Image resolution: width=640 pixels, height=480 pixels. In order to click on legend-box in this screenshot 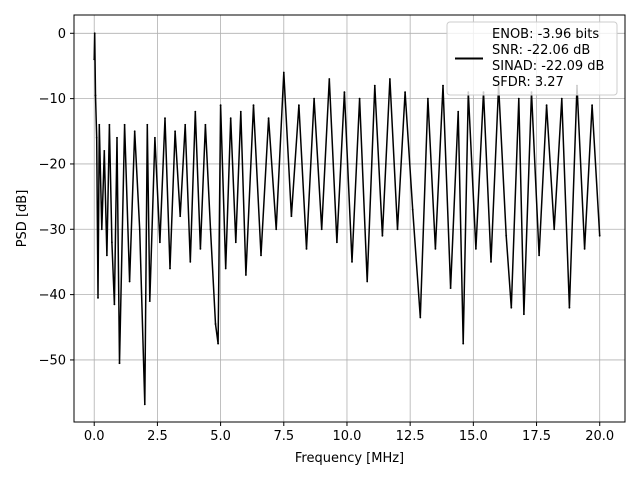, I will do `click(532, 58)`.